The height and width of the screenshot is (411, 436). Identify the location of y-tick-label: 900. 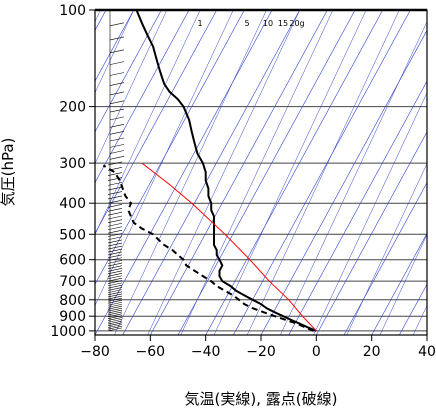
(72, 317).